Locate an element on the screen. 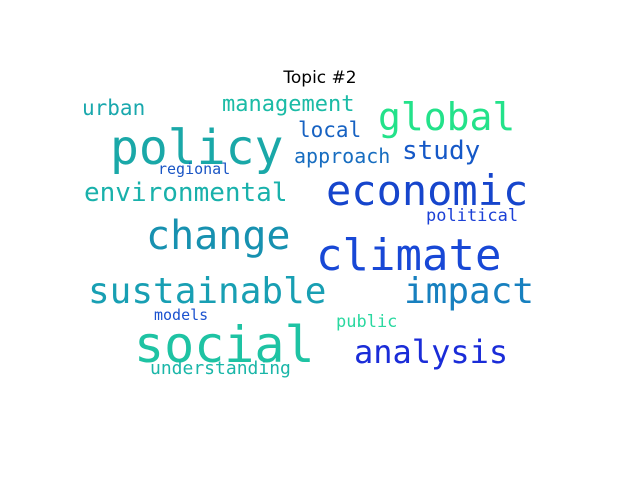  word-climate: climate is located at coordinates (409, 255).